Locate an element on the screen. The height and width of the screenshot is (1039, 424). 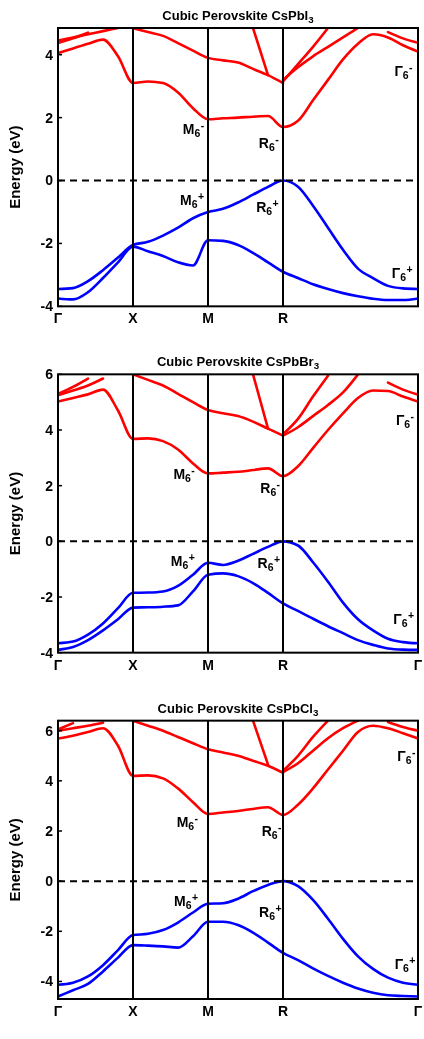
chart-title: Cubic Perovskite CsPbBr$_{3}$ is located at coordinates (238, 363).